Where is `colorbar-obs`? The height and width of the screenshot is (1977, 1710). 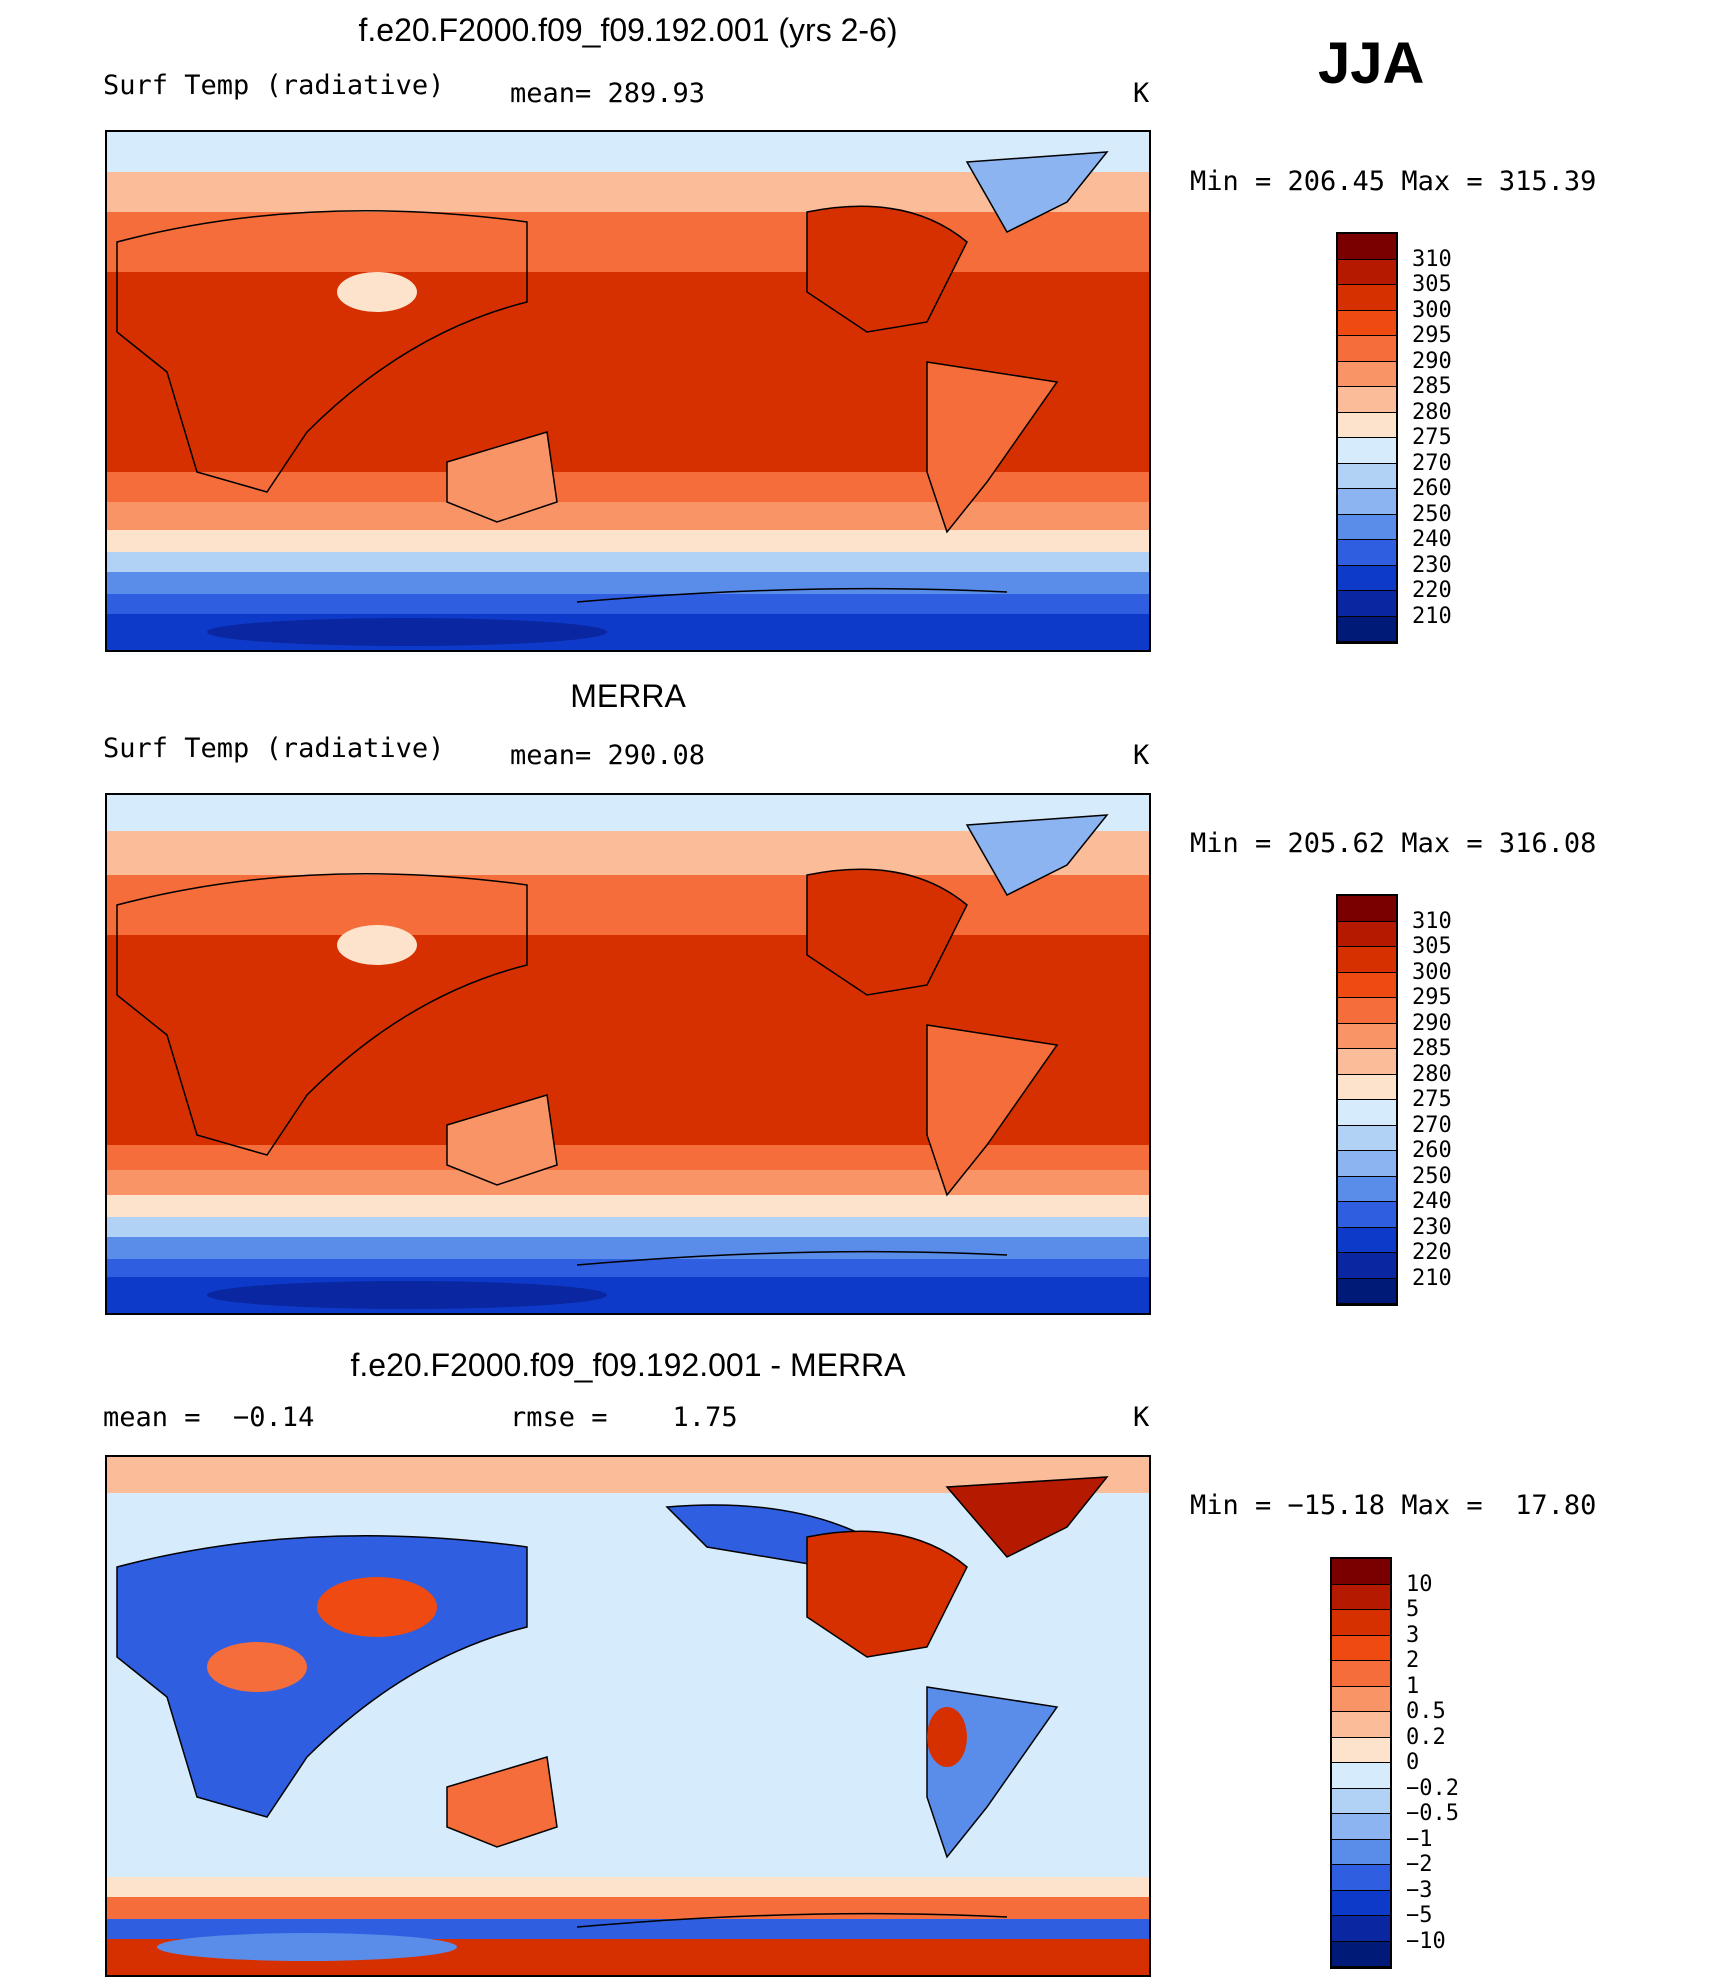 colorbar-obs is located at coordinates (1367, 1100).